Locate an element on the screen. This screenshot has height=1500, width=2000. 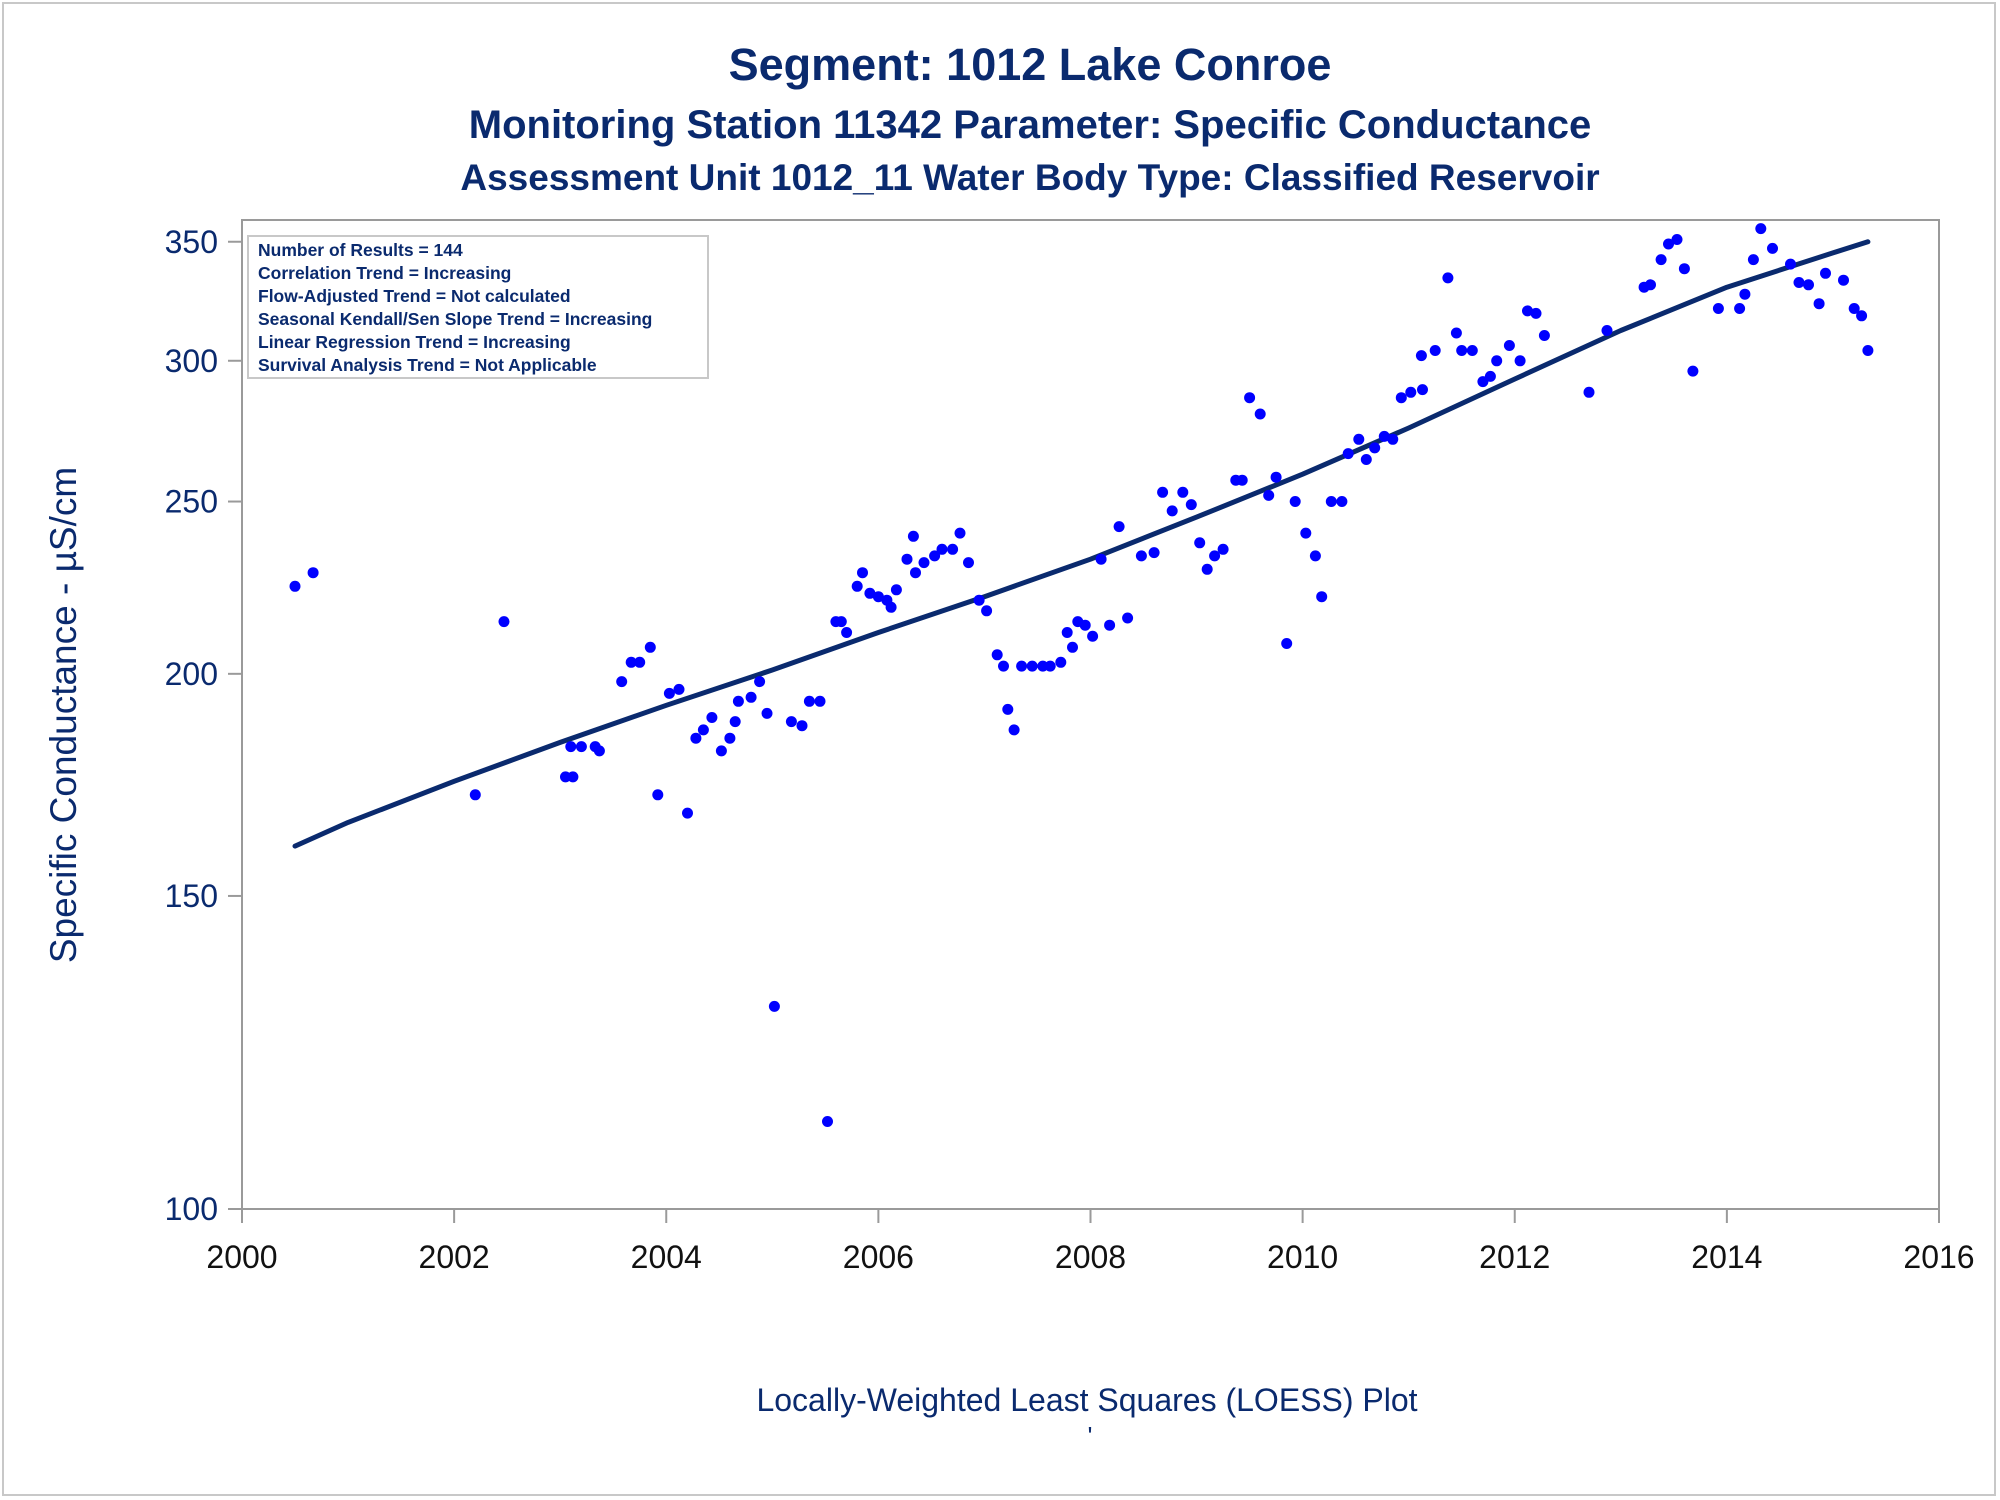
x-tick-label: 2012 is located at coordinates (1514, 1257).